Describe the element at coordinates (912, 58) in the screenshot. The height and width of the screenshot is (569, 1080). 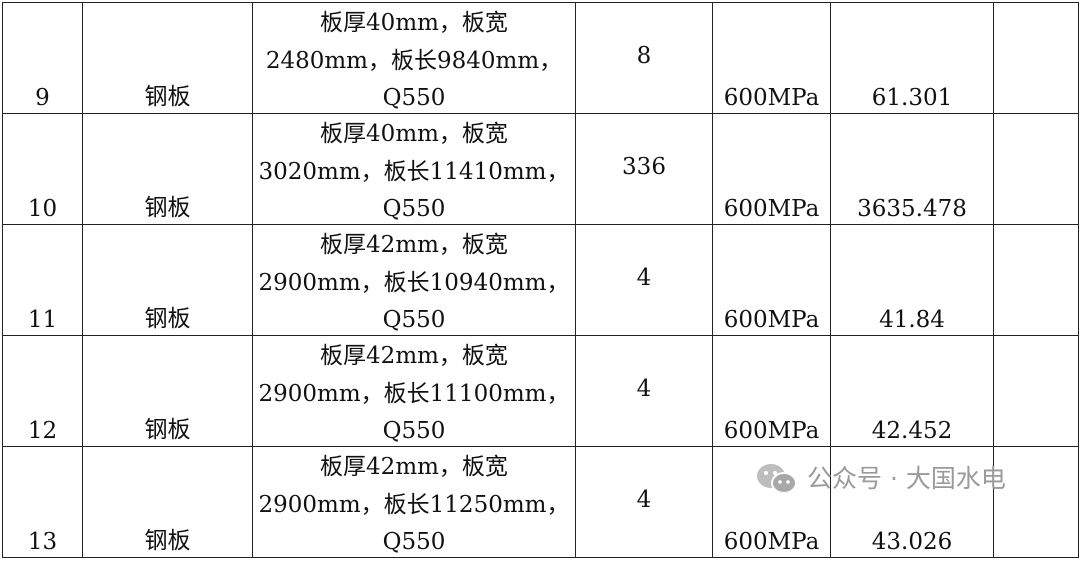
I see `weight-cell: 61.301` at that location.